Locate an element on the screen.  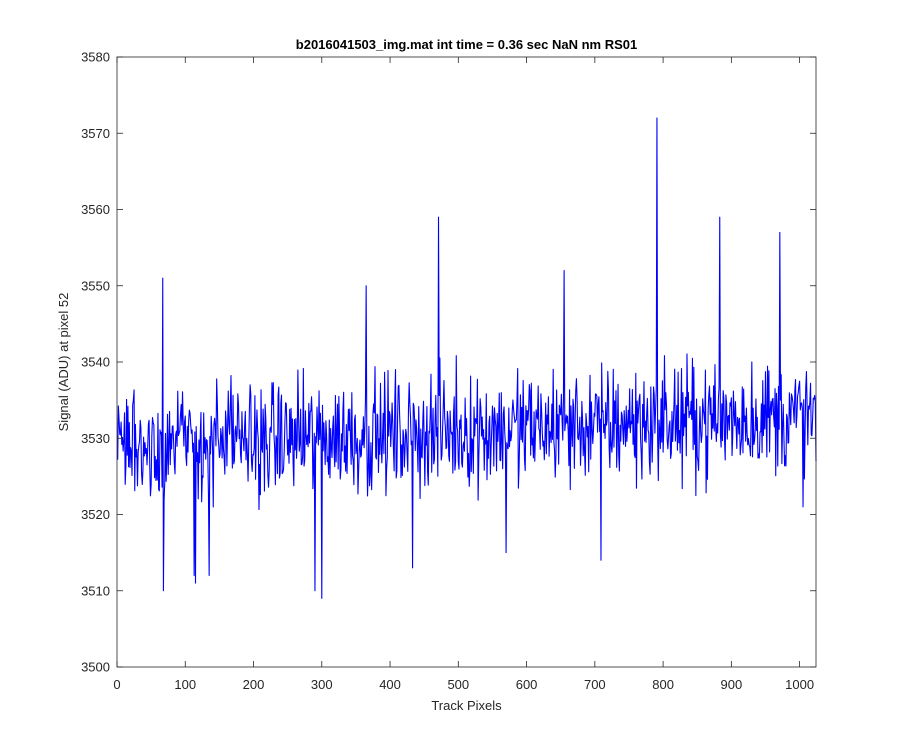
x-tick-label: 800 is located at coordinates (663, 684).